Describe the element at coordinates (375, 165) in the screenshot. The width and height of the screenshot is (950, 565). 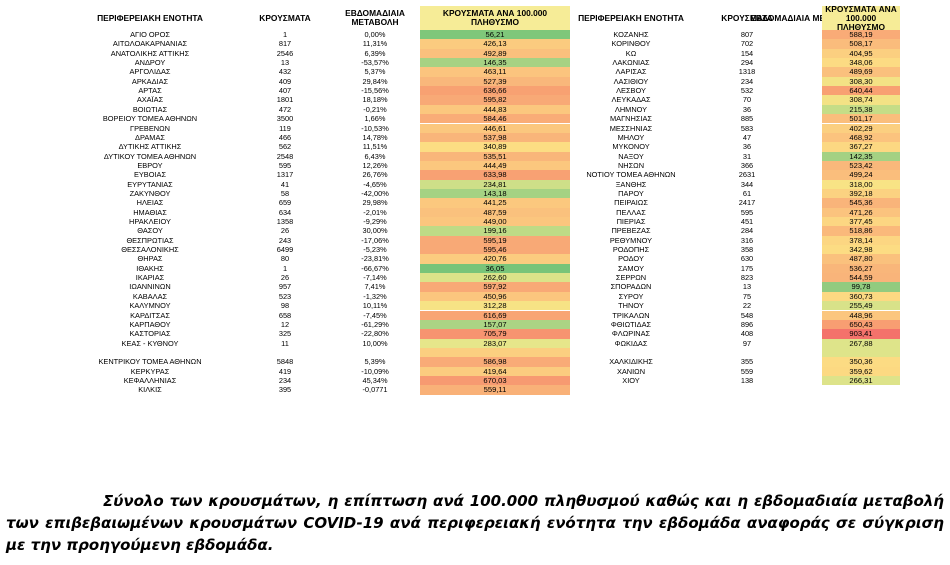
I see `left-change-cell: 12,26%` at that location.